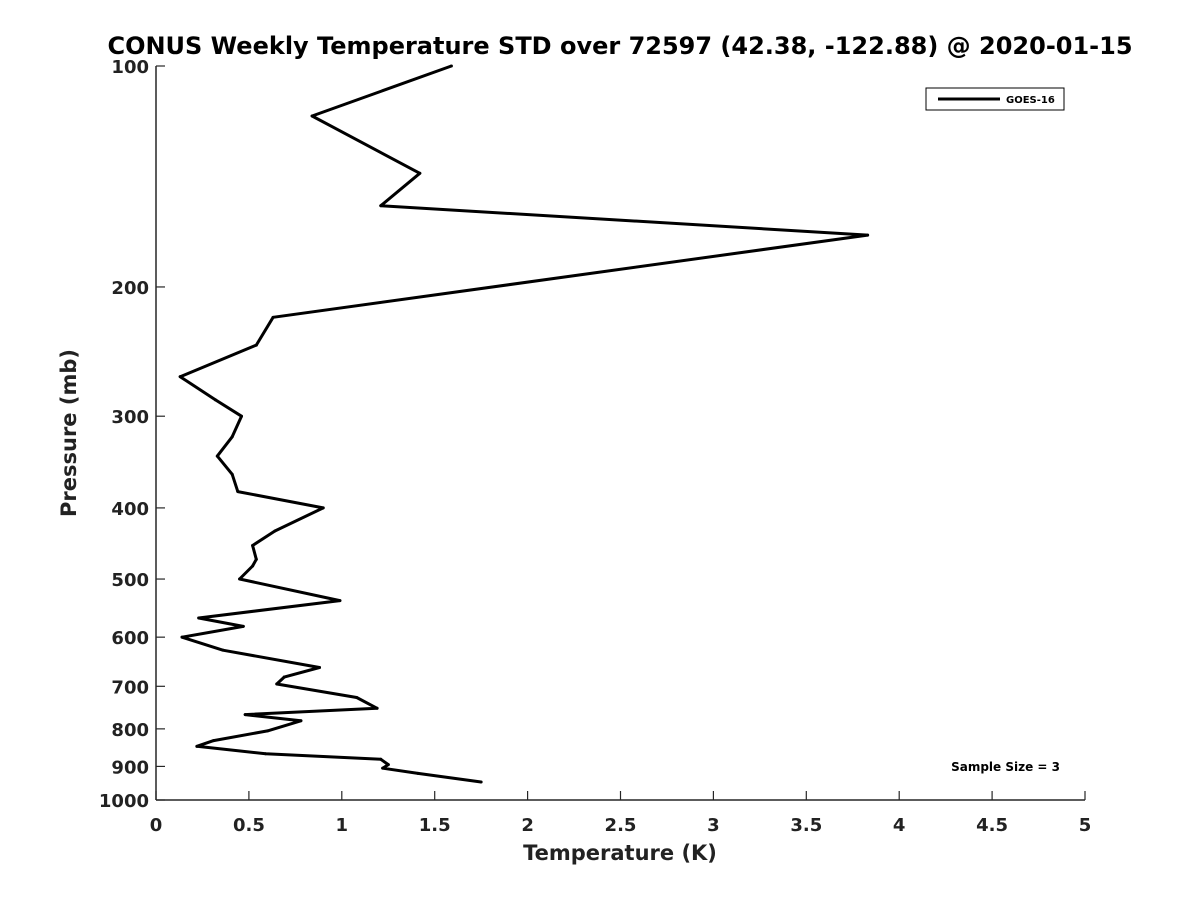 The height and width of the screenshot is (900, 1200). I want to click on legend-entry-goes-16: GOES-16, so click(1030, 100).